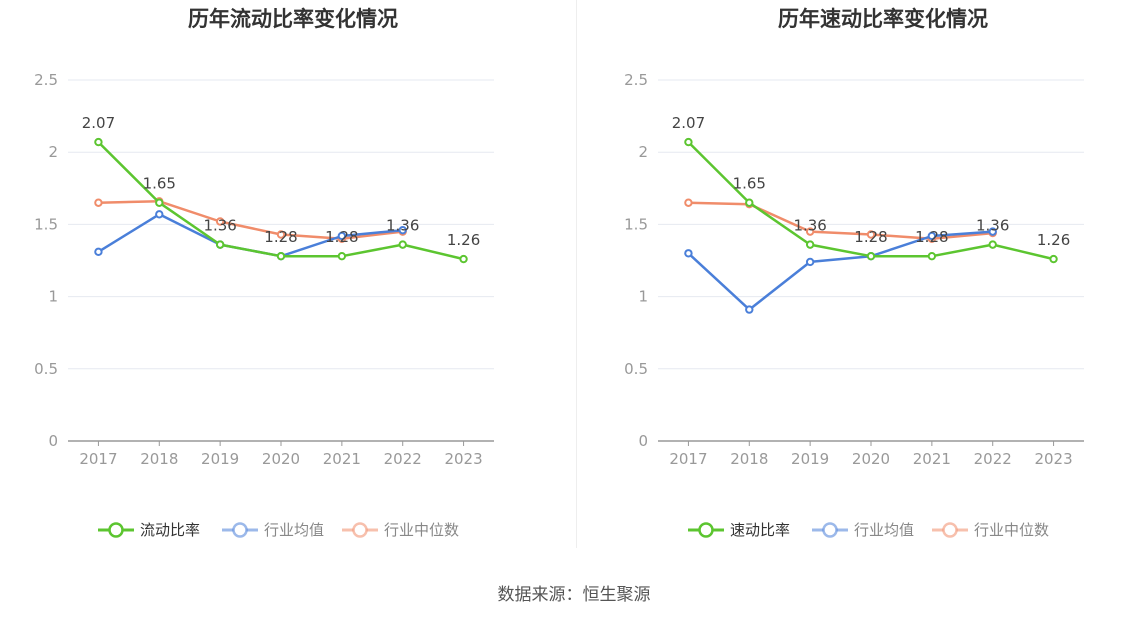  I want to click on legend-label: 速动比率, so click(760, 530).